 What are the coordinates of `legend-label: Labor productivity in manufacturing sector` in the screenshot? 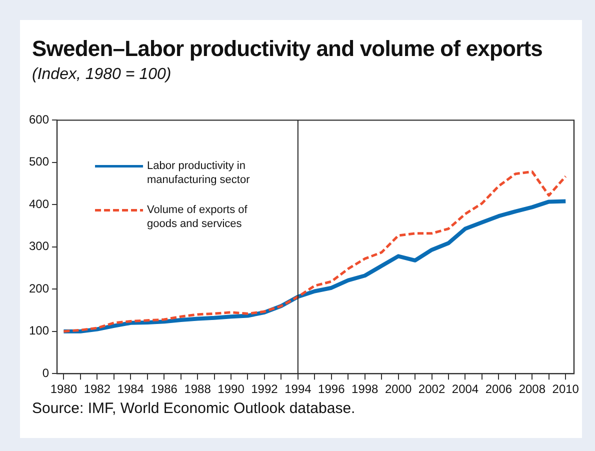 It's located at (198, 173).